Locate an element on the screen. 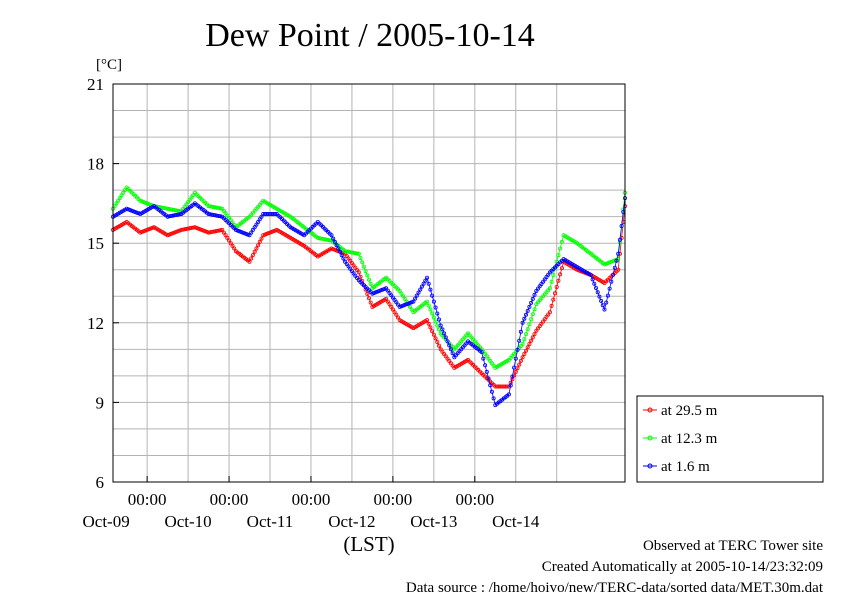 This screenshot has width=842, height=595. x-day-label: Oct-09 is located at coordinates (106, 521).